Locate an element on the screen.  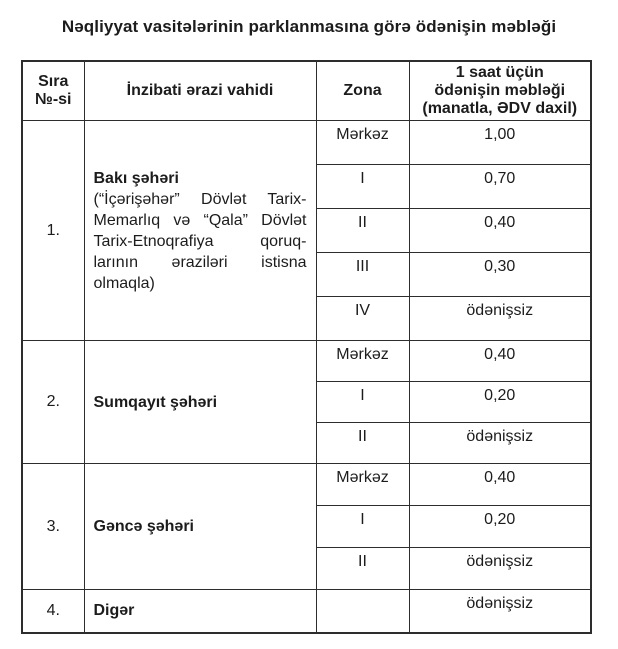
area-cell-diger: Digər is located at coordinates (200, 611).